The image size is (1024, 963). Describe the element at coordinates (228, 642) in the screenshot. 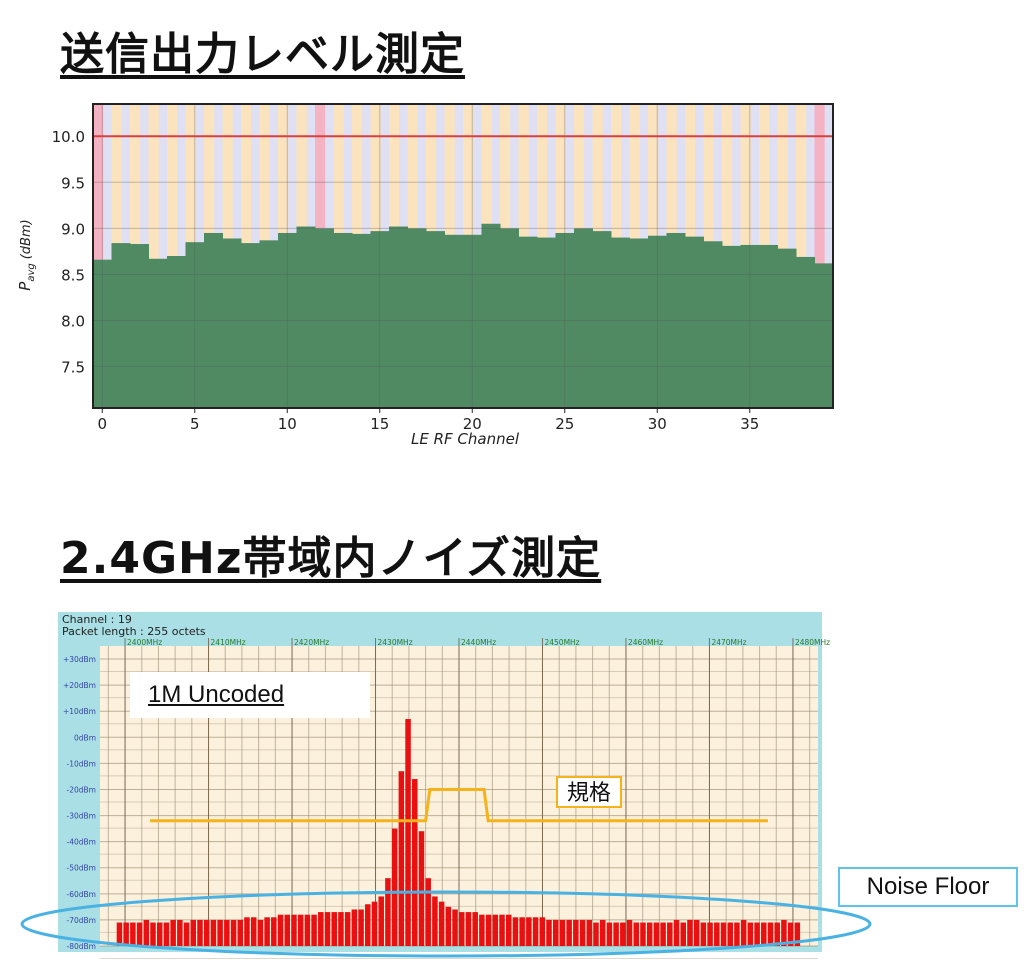

I see `freq-tick-label: 2410MHz` at that location.